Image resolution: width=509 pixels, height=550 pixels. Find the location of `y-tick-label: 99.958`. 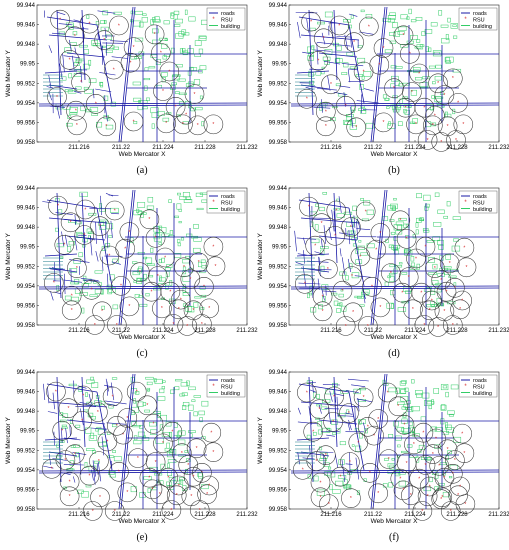

y-tick-label: 99.958 is located at coordinates (278, 510).